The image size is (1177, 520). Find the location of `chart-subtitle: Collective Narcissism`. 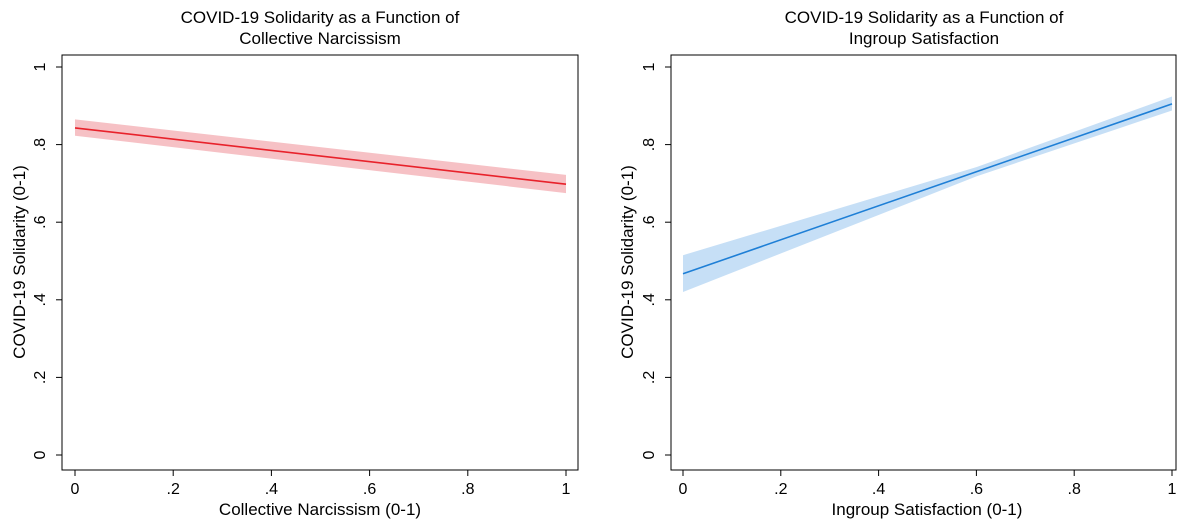

chart-subtitle: Collective Narcissism is located at coordinates (320, 38).